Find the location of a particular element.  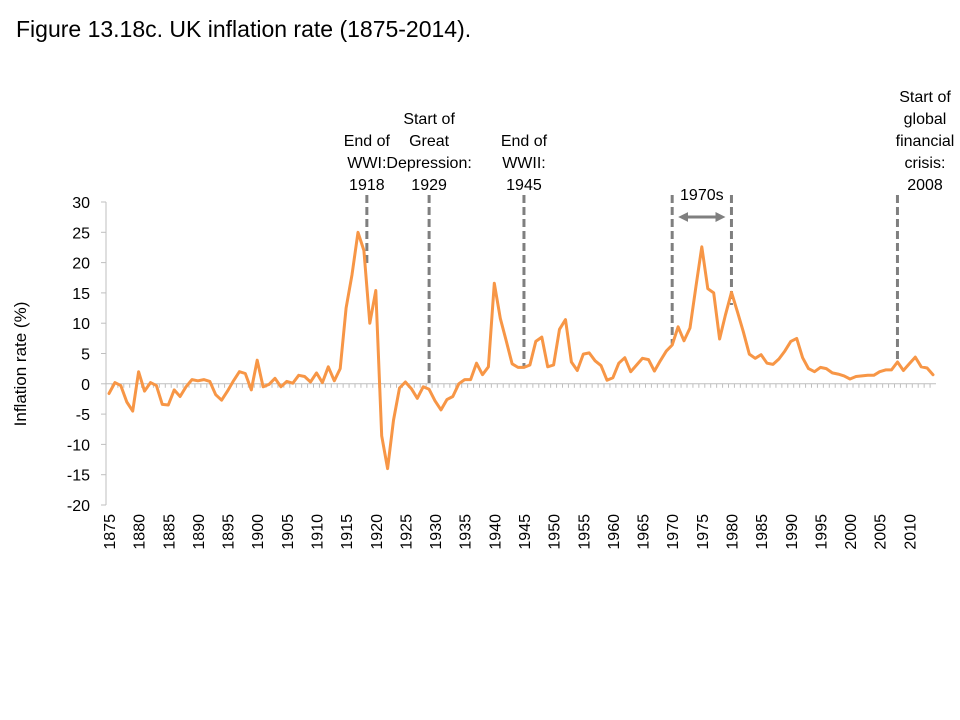

annotation-label-gfc: 2008 is located at coordinates (925, 185).